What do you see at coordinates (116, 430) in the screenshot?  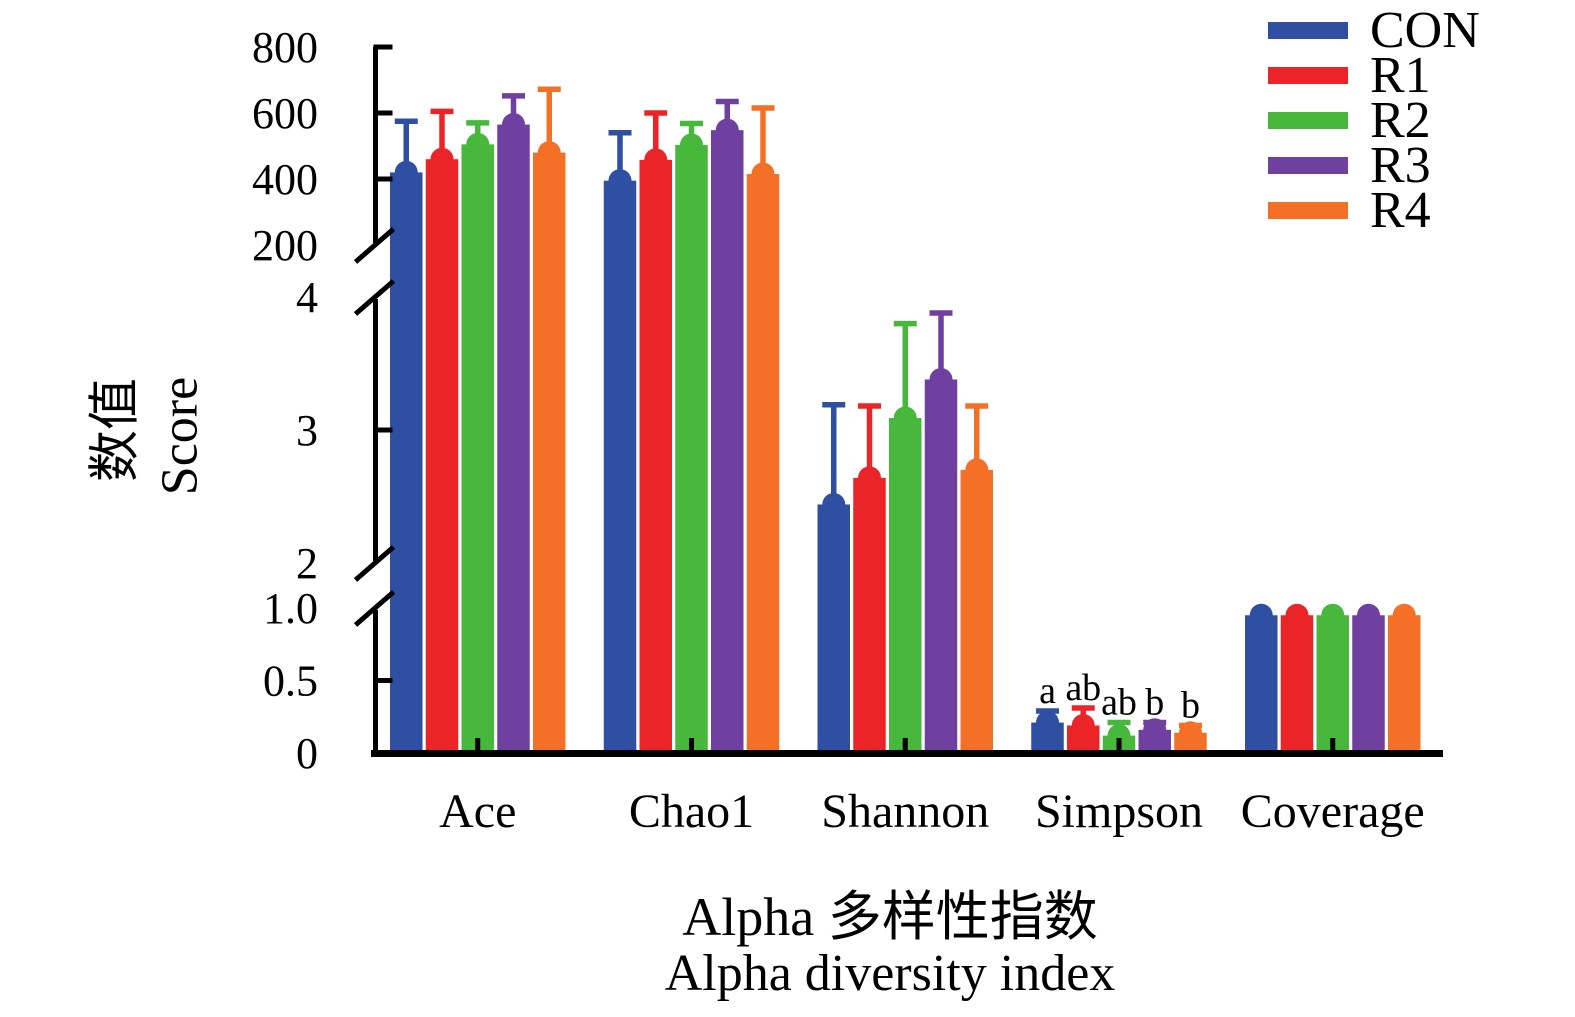 I see `y-axis-title-zh: 数值` at bounding box center [116, 430].